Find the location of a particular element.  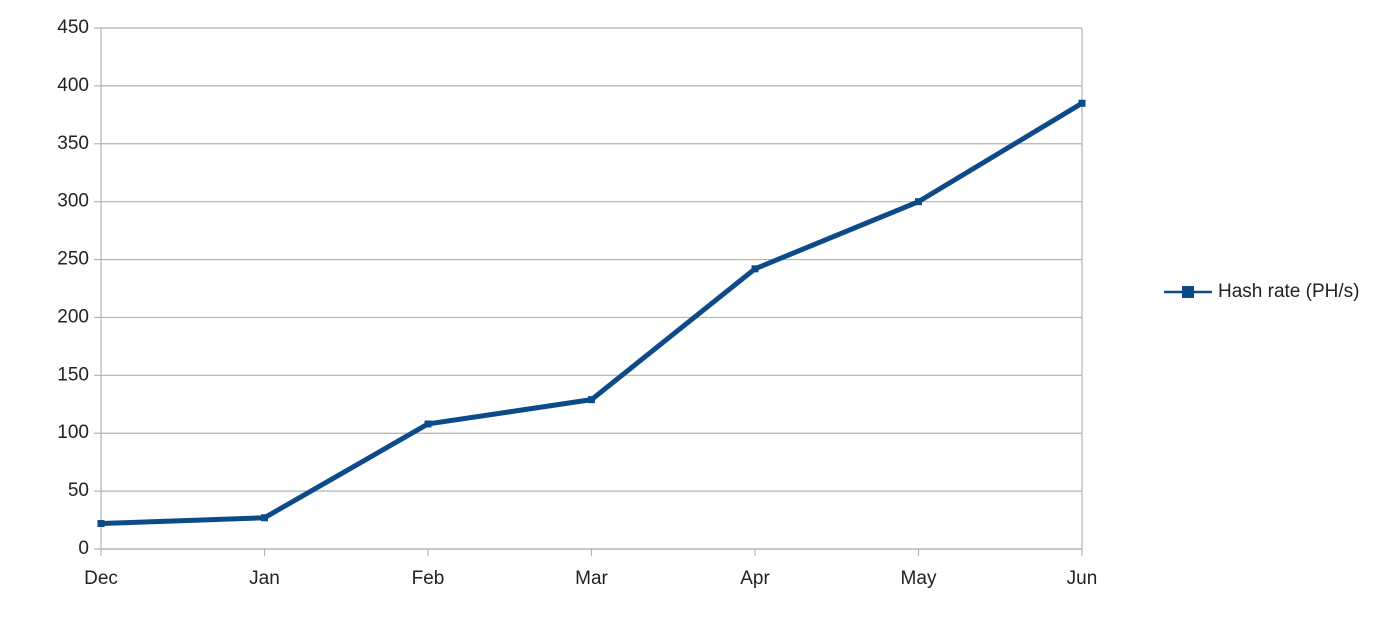

x-tick-label: Dec is located at coordinates (101, 578).